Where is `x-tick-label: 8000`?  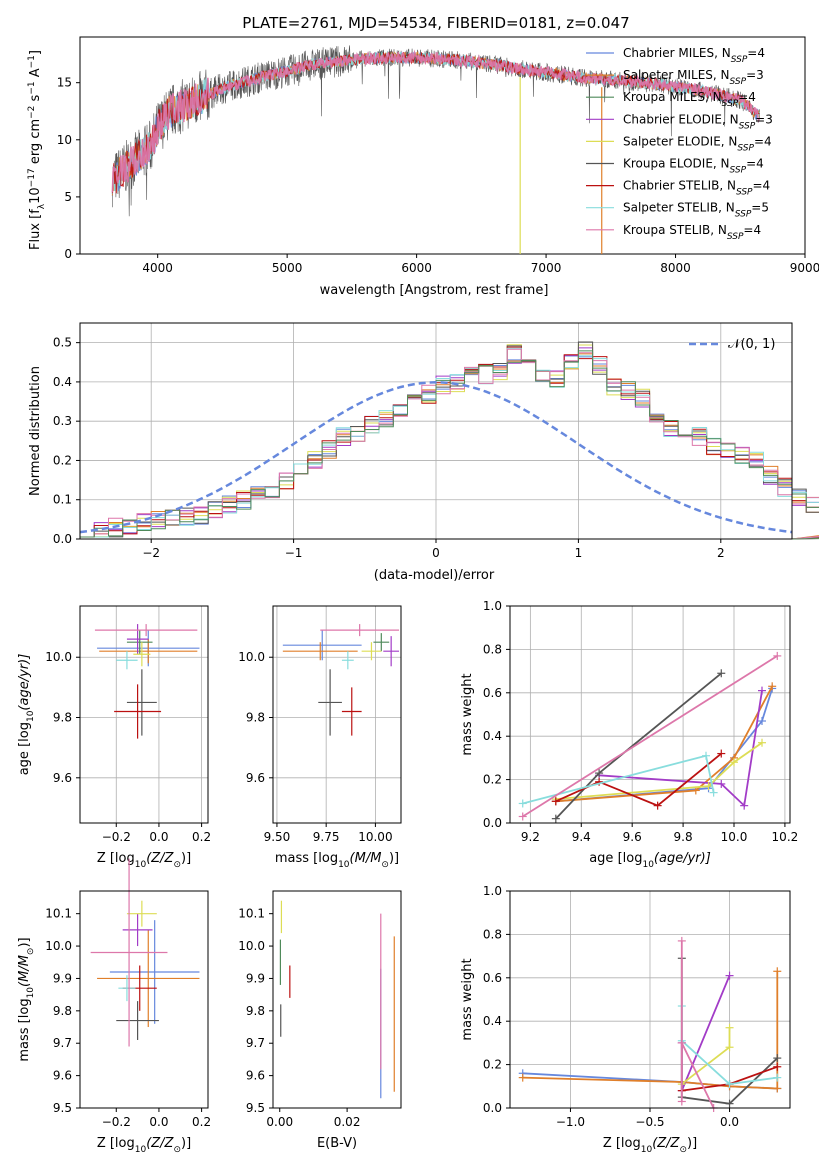 x-tick-label: 8000 is located at coordinates (675, 268).